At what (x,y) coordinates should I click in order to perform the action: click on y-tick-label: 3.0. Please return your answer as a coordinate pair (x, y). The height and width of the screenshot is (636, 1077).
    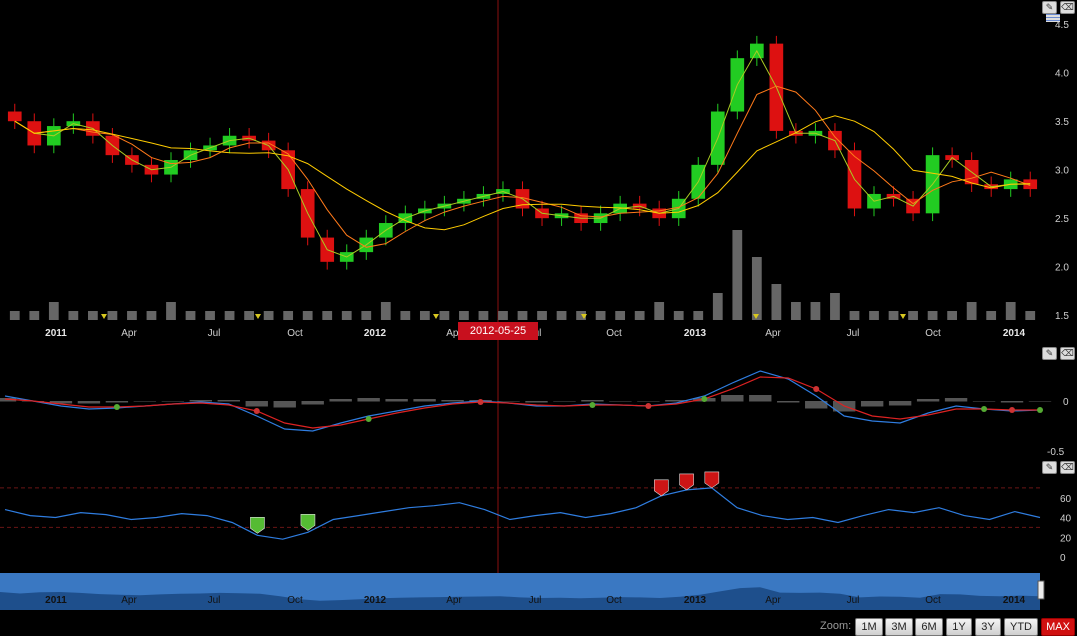
    Looking at the image, I should click on (1062, 171).